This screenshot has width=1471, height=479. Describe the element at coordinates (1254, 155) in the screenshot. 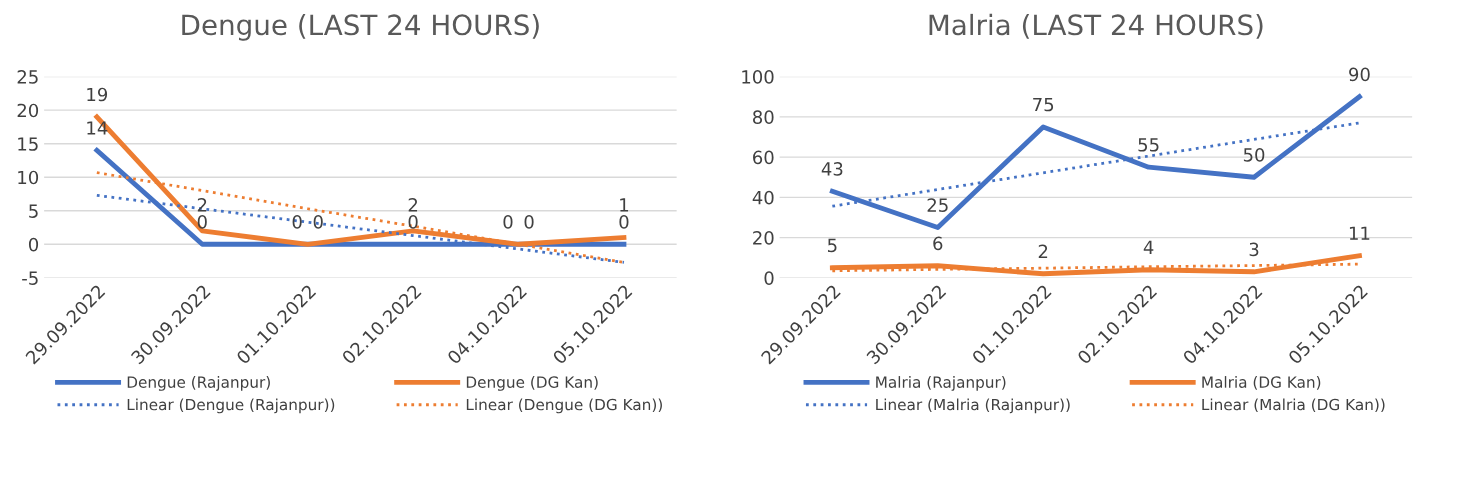

I see `data-label: 50` at that location.